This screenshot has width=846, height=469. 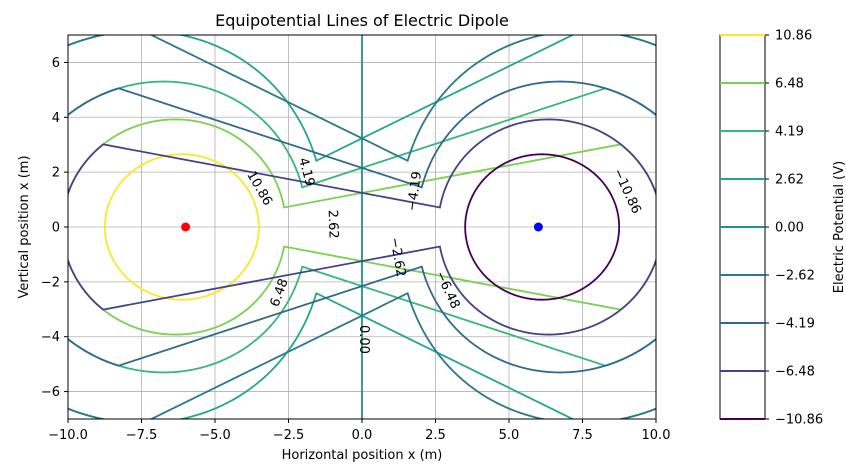 I want to click on colorbar-tick-label: −2.62, so click(x=795, y=276).